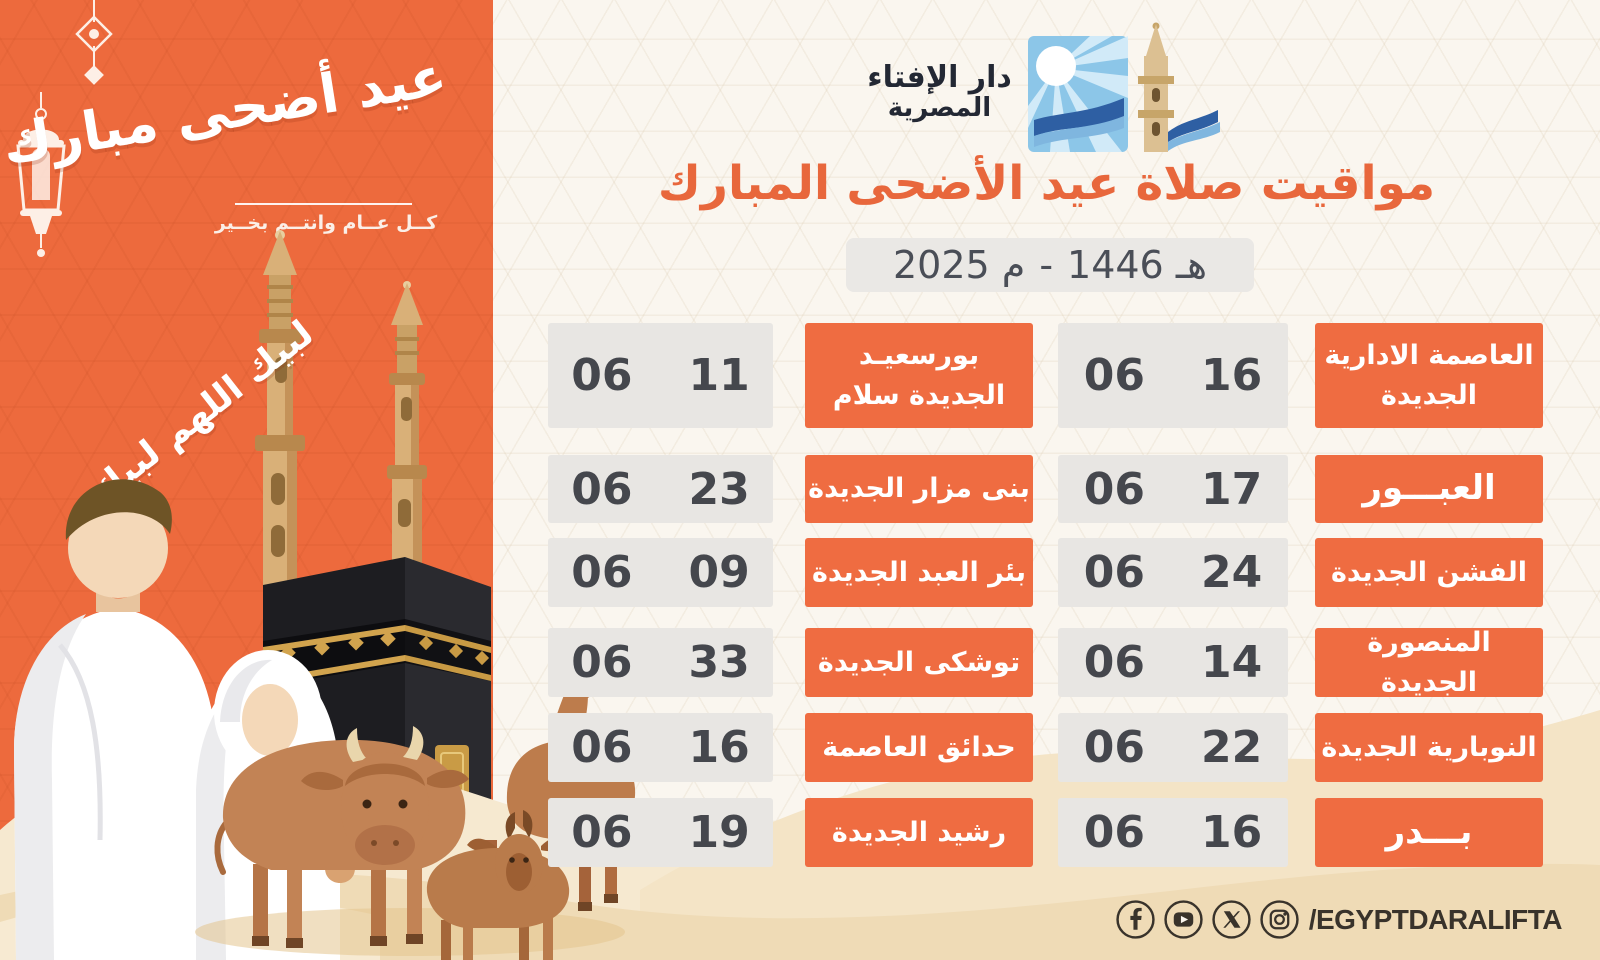 The width and height of the screenshot is (1600, 960). I want to click on minute-value: 33, so click(719, 662).